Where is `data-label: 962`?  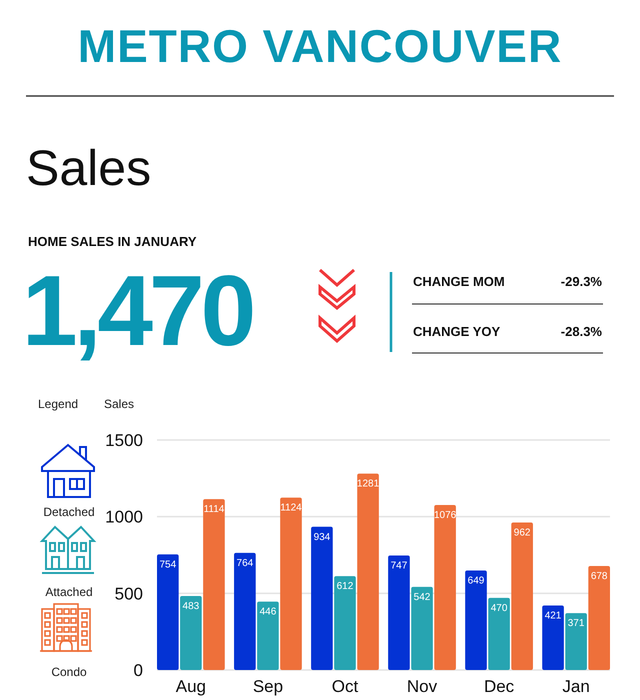 data-label: 962 is located at coordinates (522, 532).